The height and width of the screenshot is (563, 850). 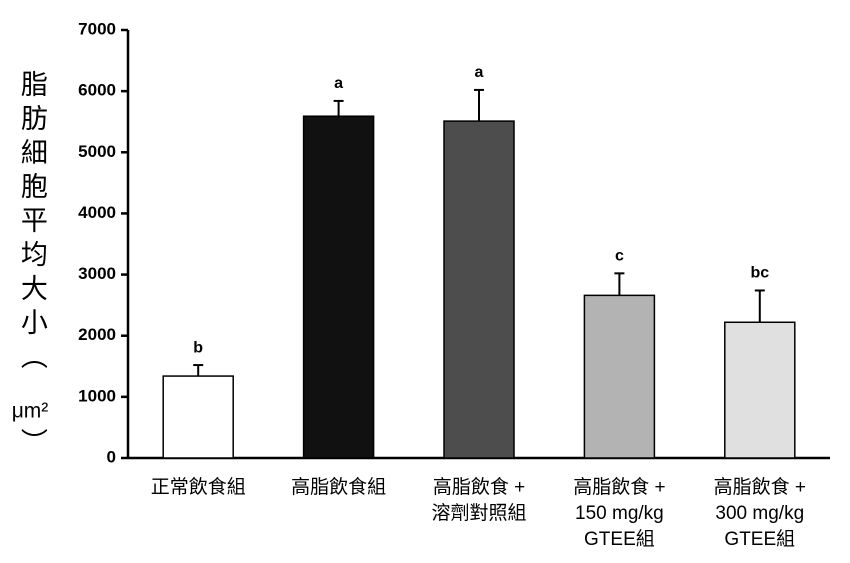 What do you see at coordinates (759, 273) in the screenshot?
I see `significance-label: bc` at bounding box center [759, 273].